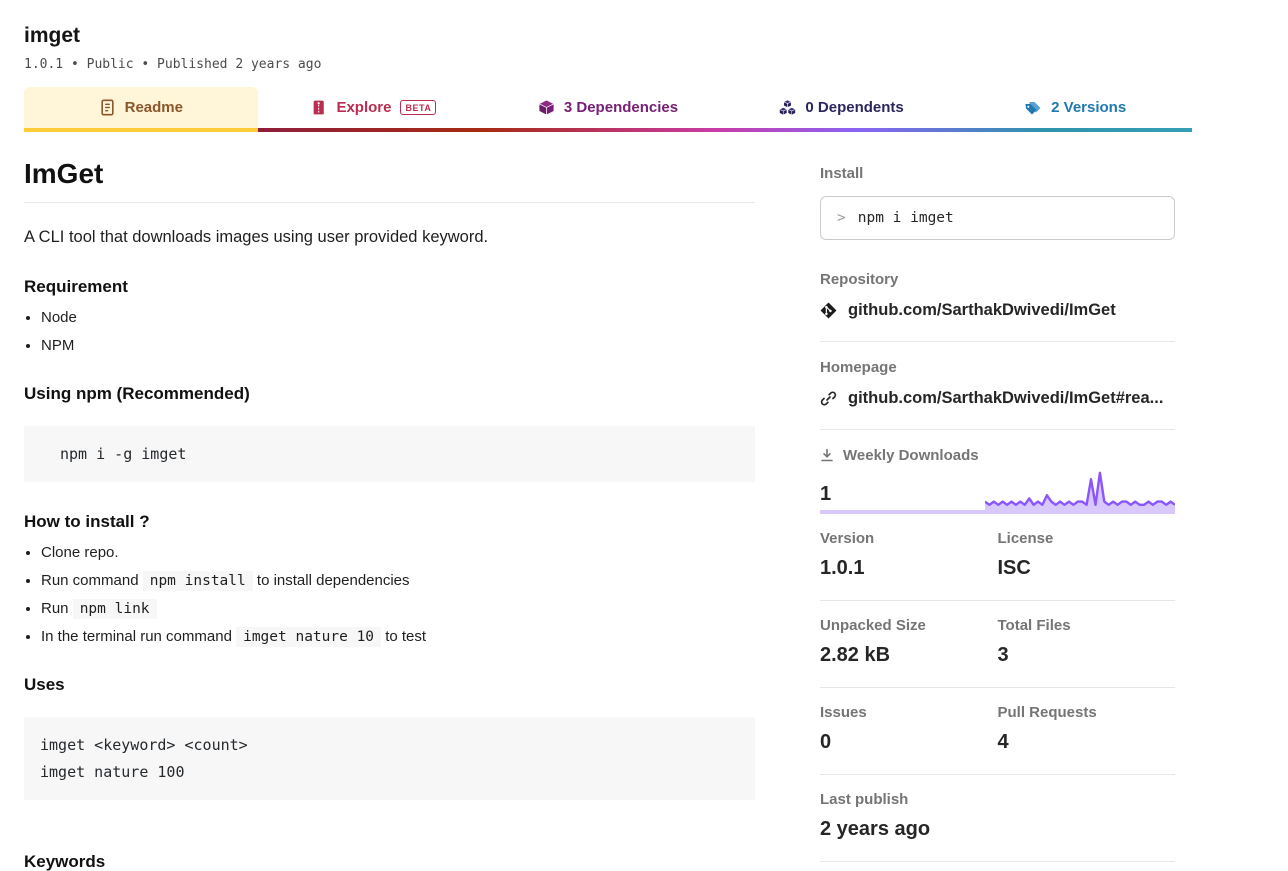 The width and height of the screenshot is (1288, 871). Describe the element at coordinates (828, 398) in the screenshot. I see `link-icon` at that location.